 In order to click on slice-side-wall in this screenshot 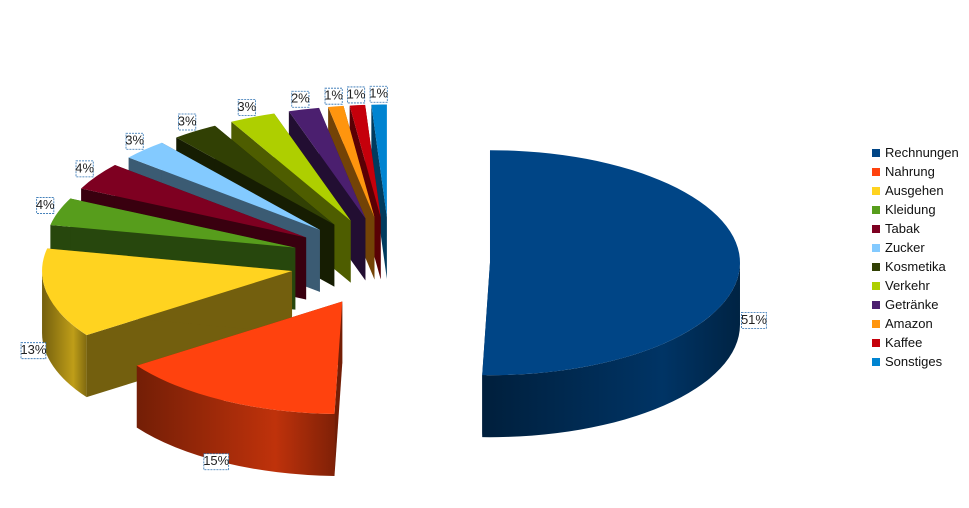, I will do `click(379, 192)`.